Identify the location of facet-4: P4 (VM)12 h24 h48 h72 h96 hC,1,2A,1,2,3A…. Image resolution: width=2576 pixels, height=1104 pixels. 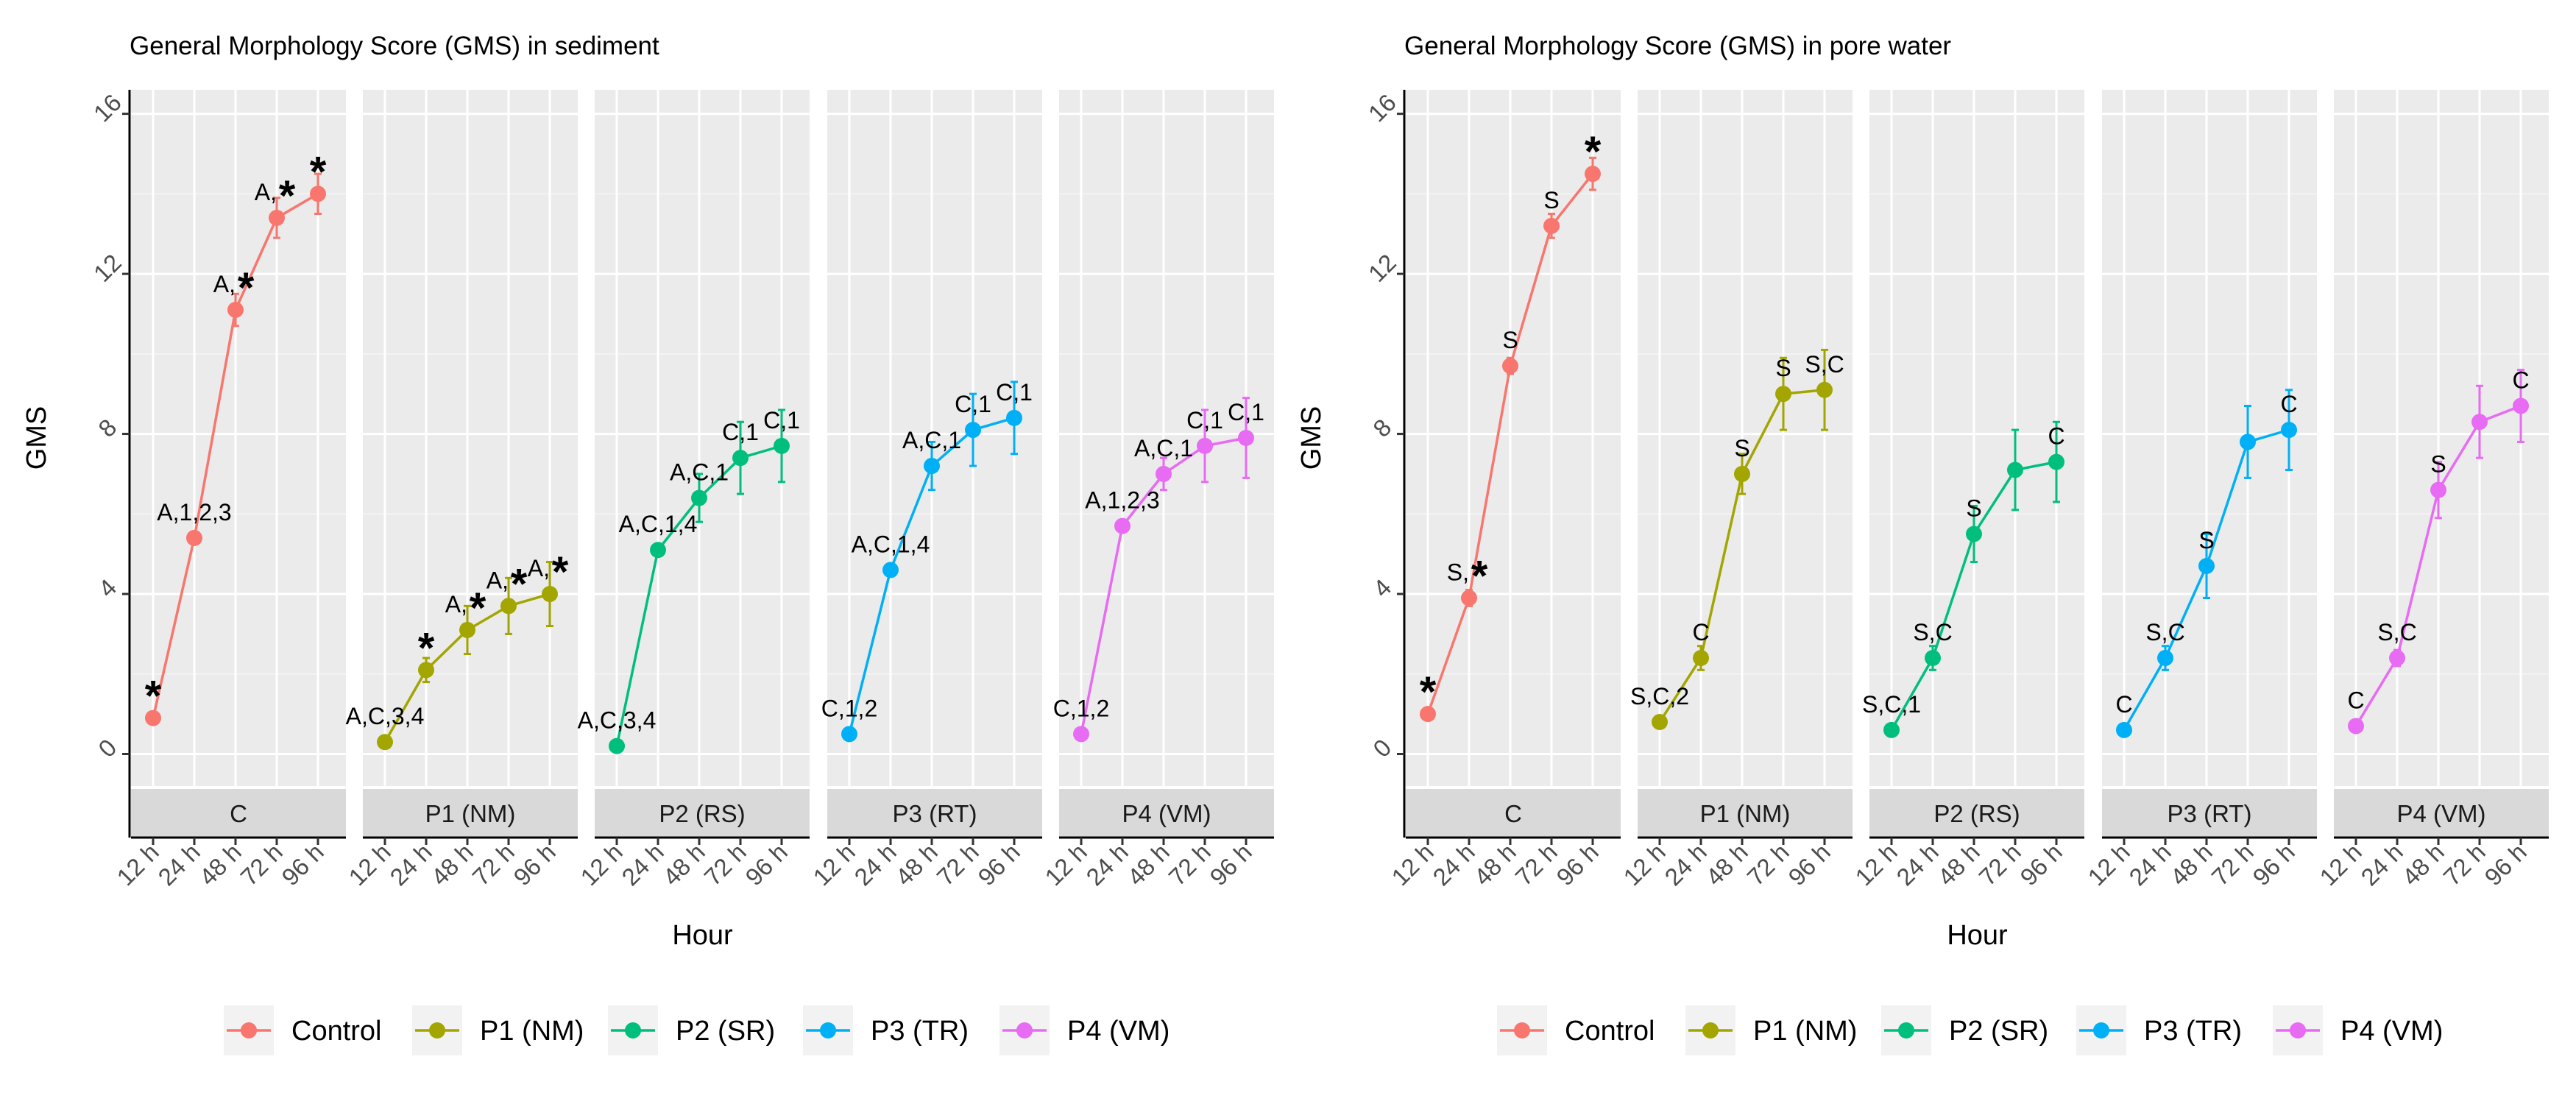
(1156, 490).